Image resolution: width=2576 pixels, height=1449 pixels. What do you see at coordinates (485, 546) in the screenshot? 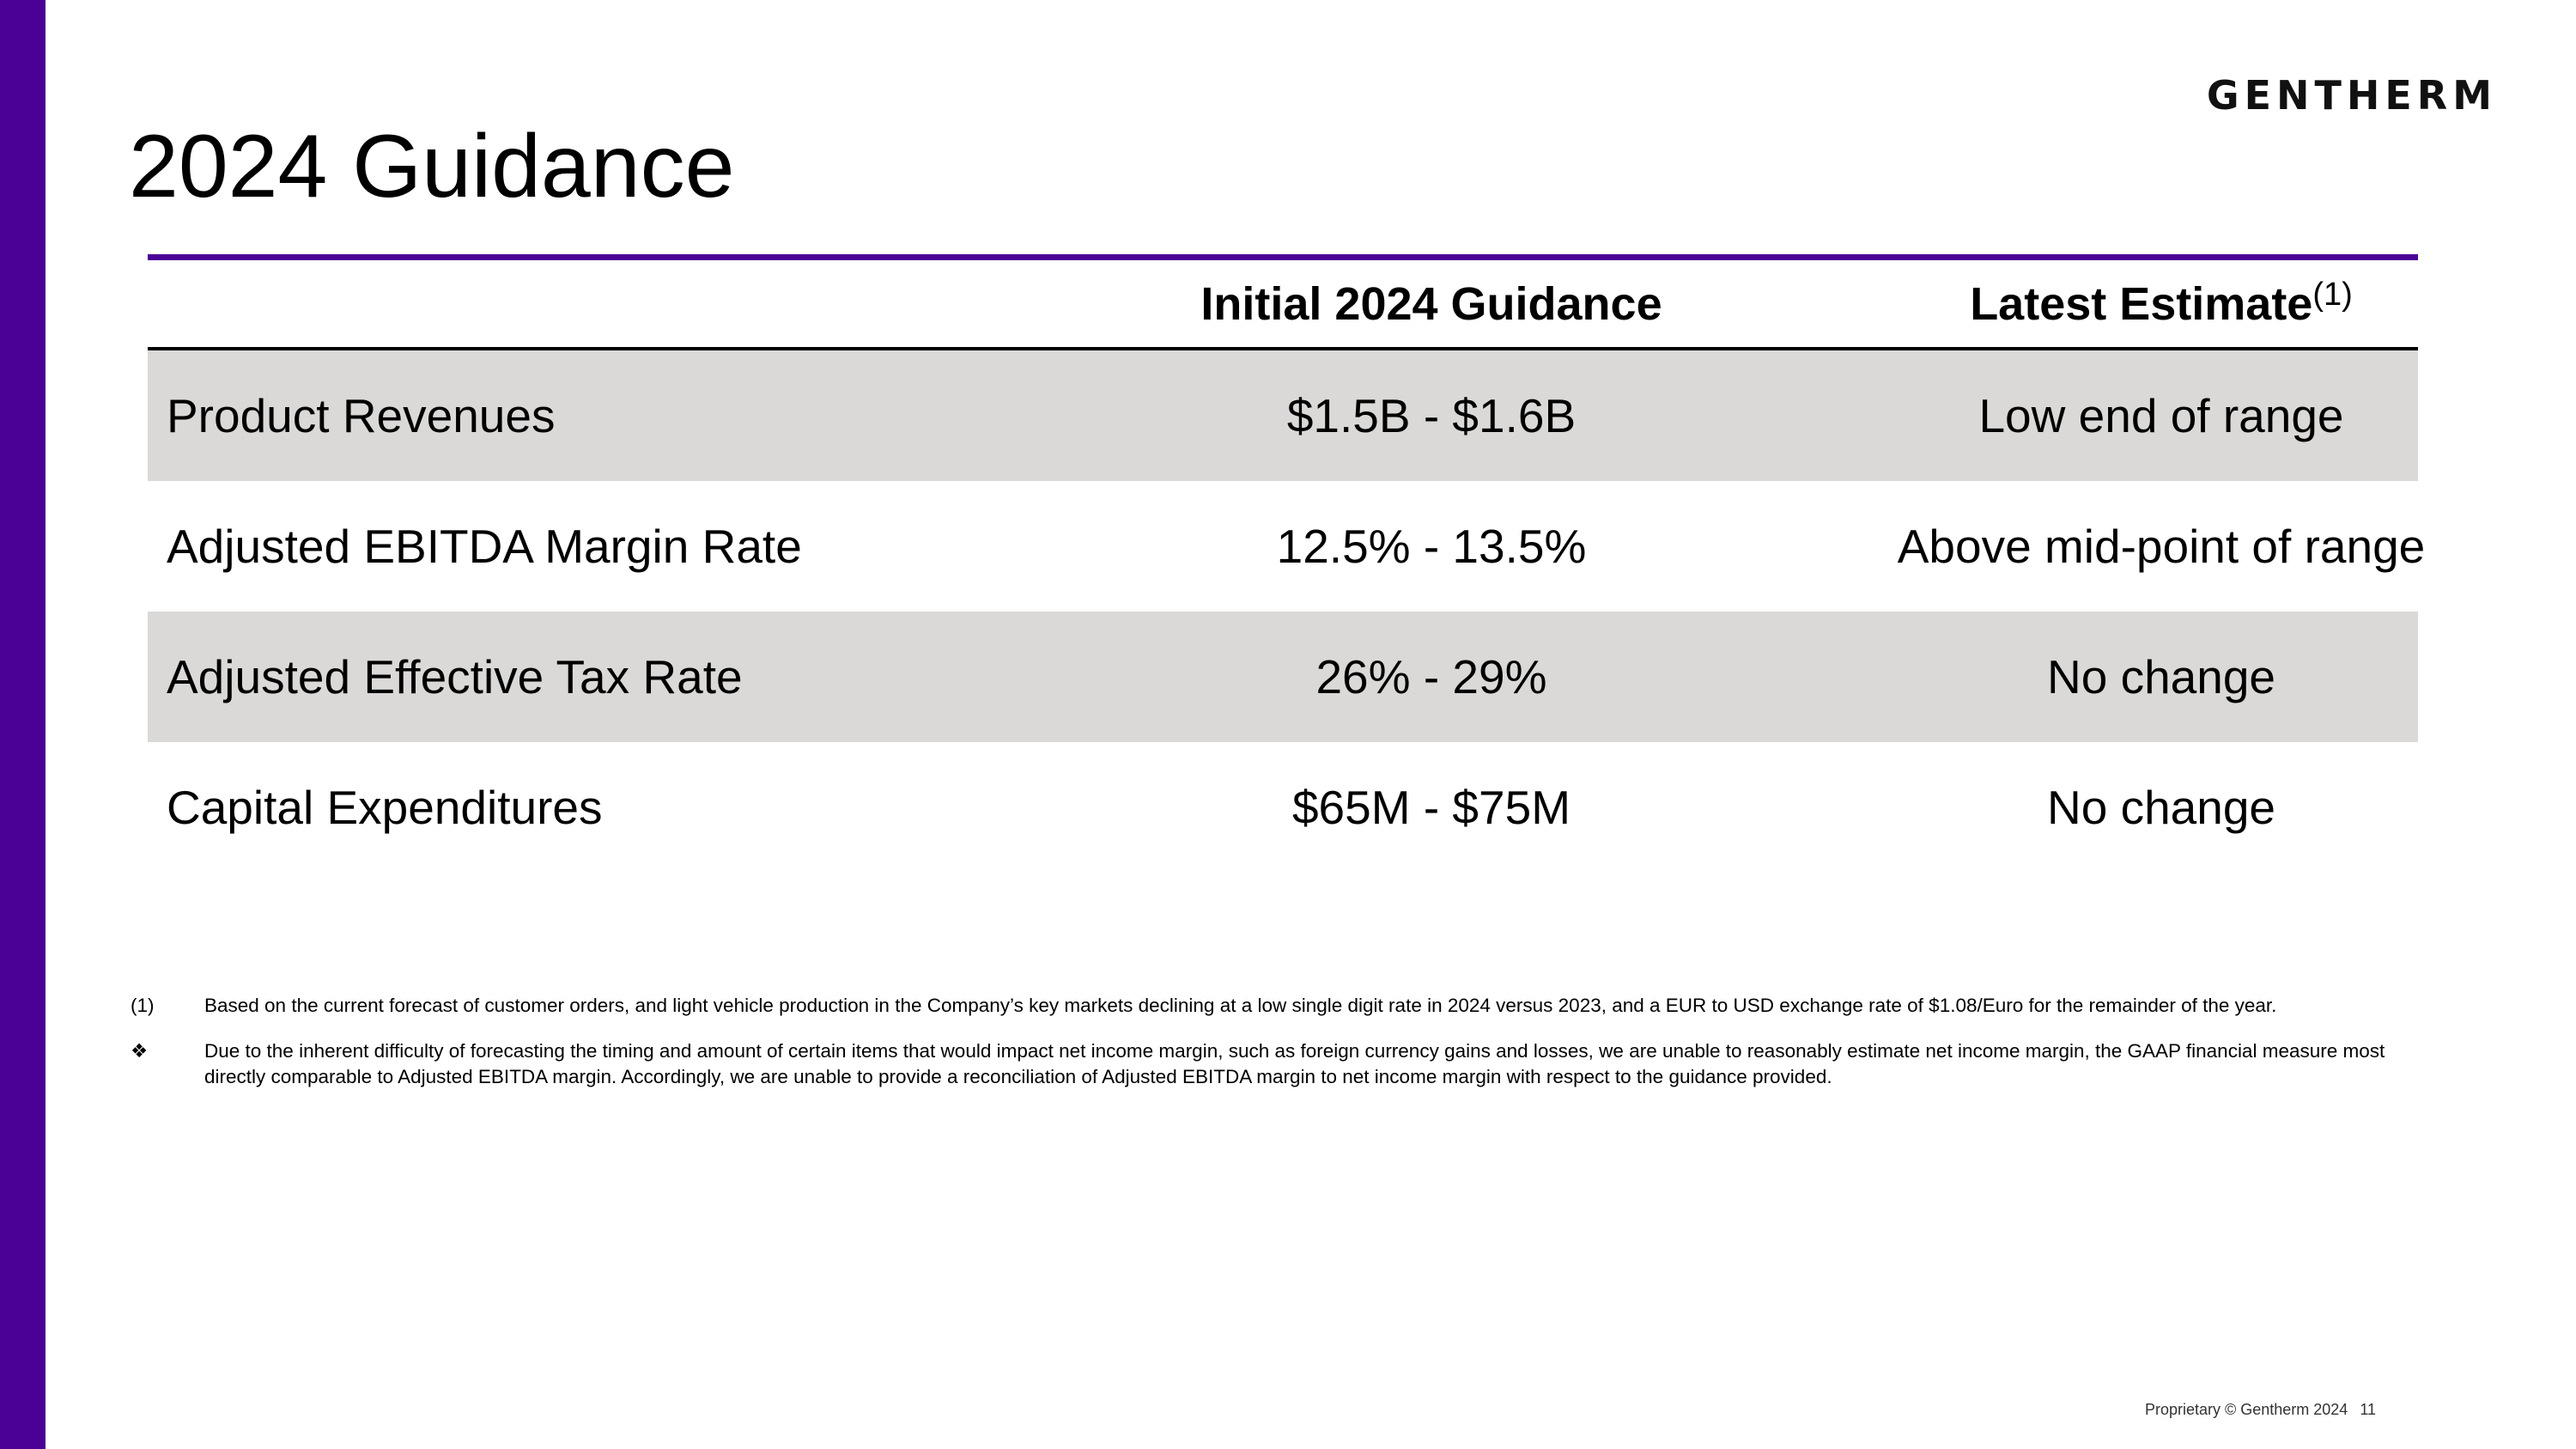
I see `row-label: Adjusted EBITDA Margin Rate` at bounding box center [485, 546].